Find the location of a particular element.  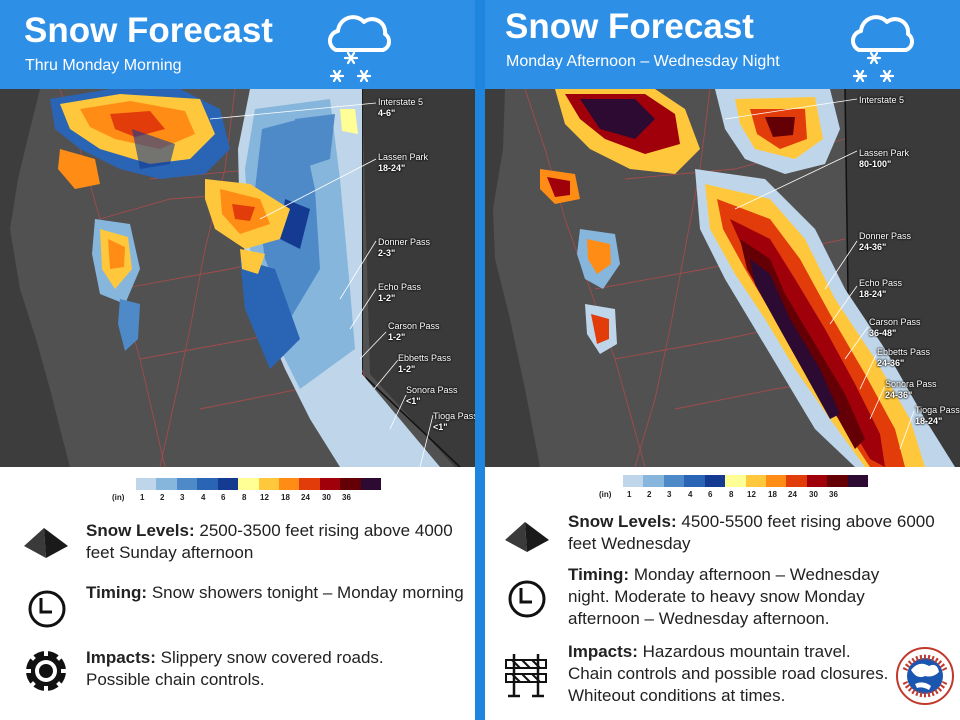

left-header: Snow Forecast Thru Monday Morning is located at coordinates (237, 44).